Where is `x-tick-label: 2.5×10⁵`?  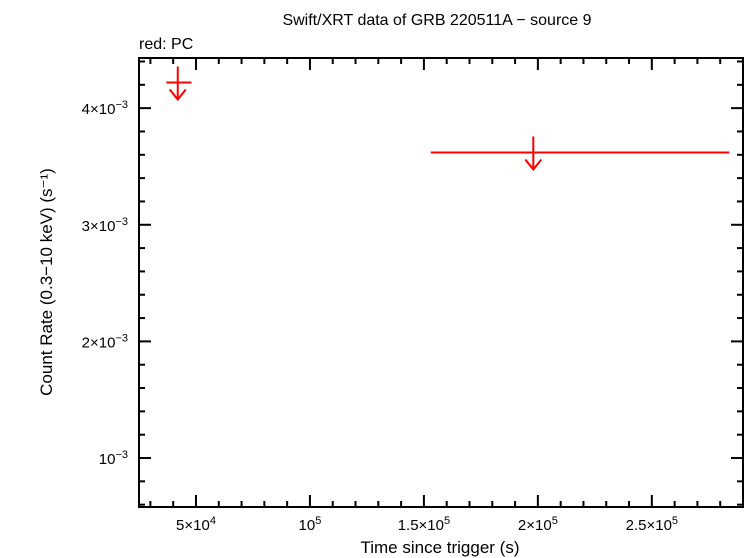 x-tick-label: 2.5×10⁵ is located at coordinates (652, 524).